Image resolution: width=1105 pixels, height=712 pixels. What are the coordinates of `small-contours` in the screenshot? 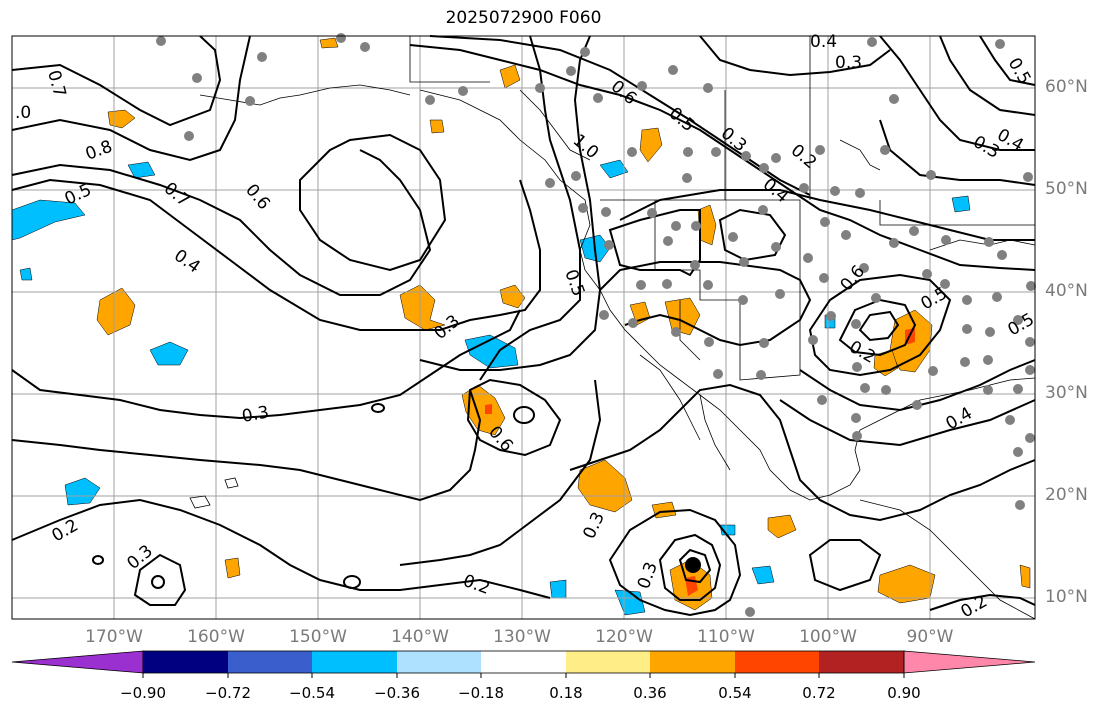 It's located at (313, 496).